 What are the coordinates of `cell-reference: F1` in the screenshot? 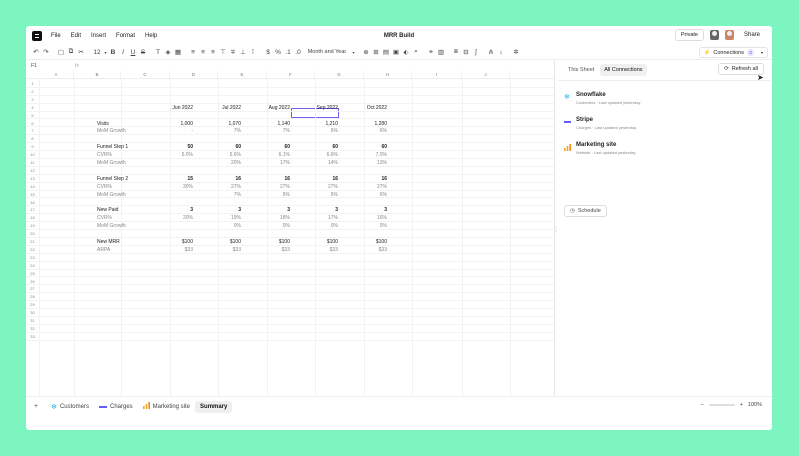 It's located at (34, 65).